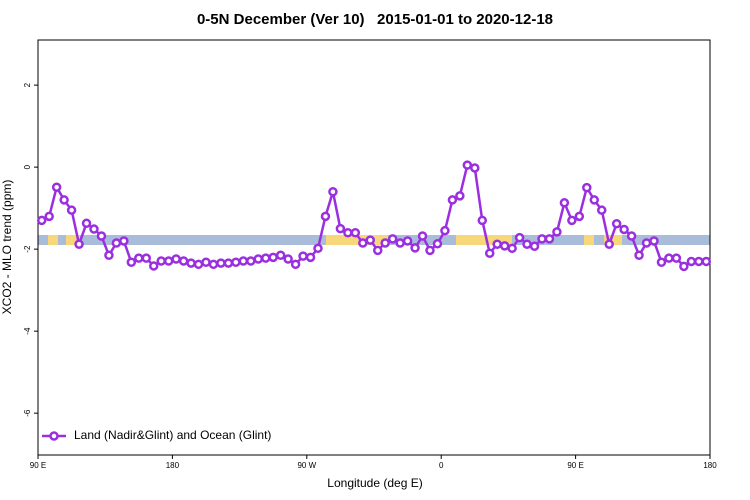 The width and height of the screenshot is (750, 500). What do you see at coordinates (54, 436) in the screenshot?
I see `legend-marker` at bounding box center [54, 436].